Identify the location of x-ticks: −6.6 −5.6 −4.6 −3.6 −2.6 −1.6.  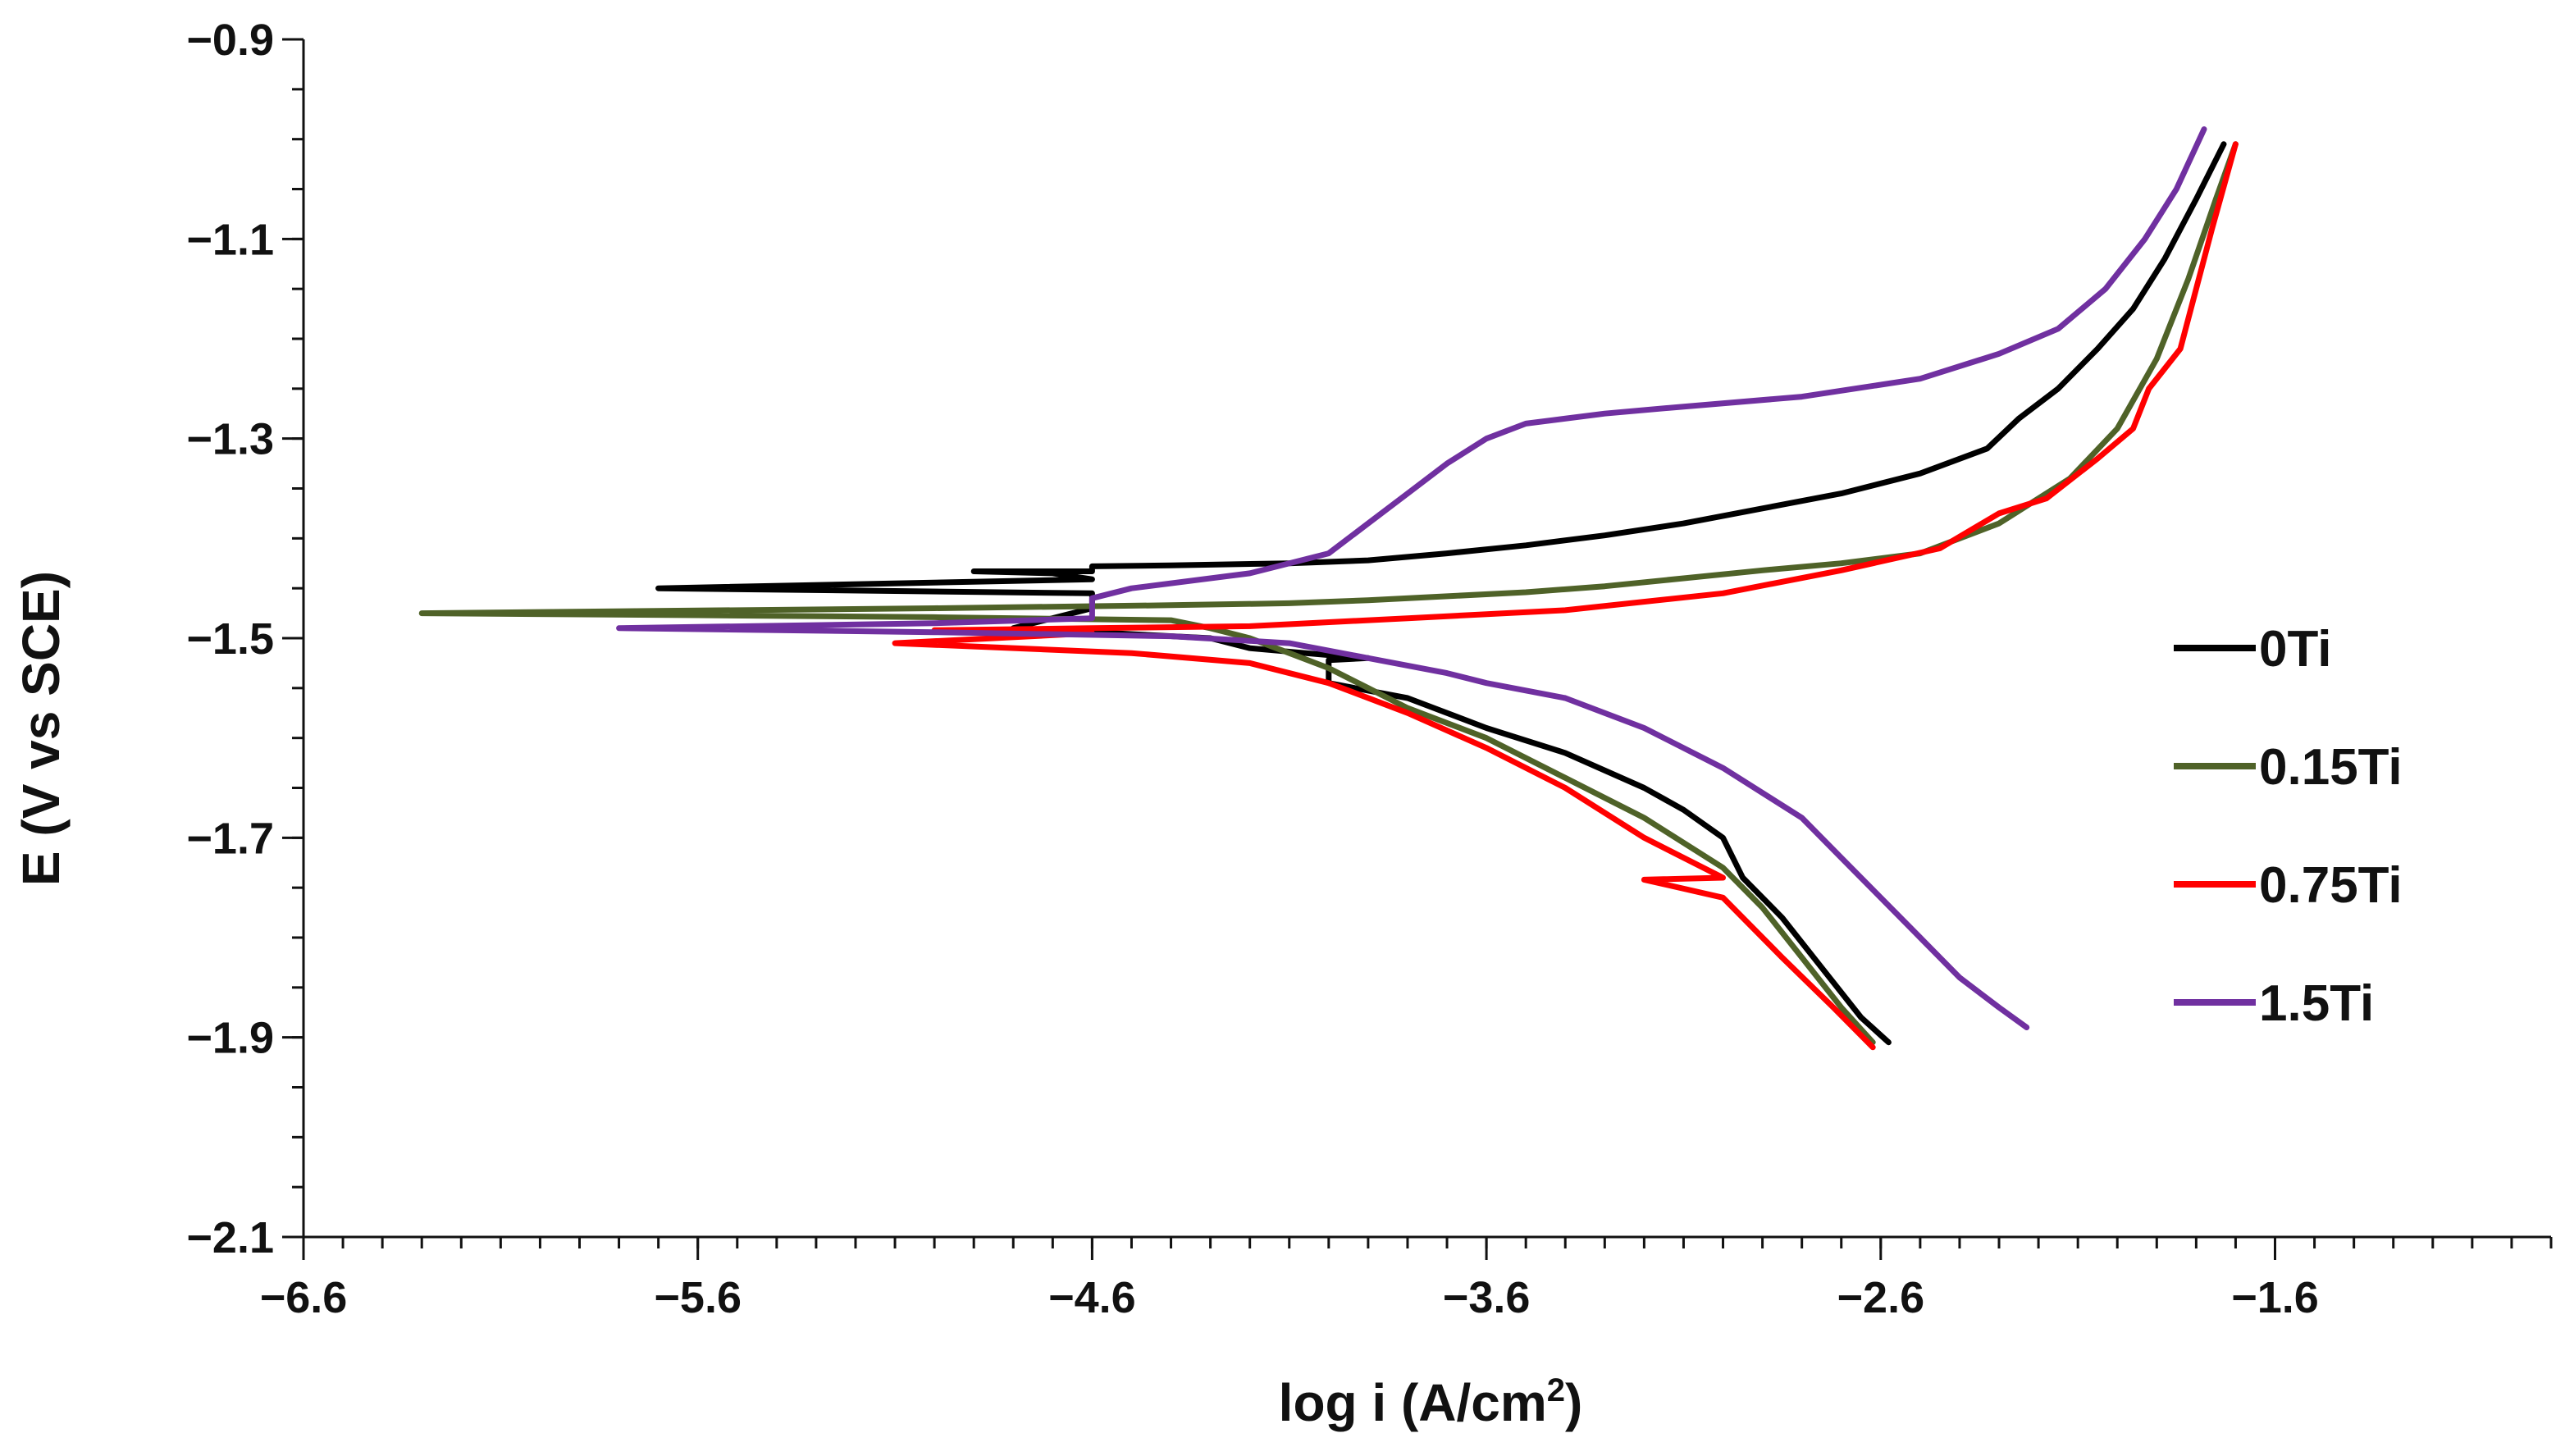
(1406, 1280).